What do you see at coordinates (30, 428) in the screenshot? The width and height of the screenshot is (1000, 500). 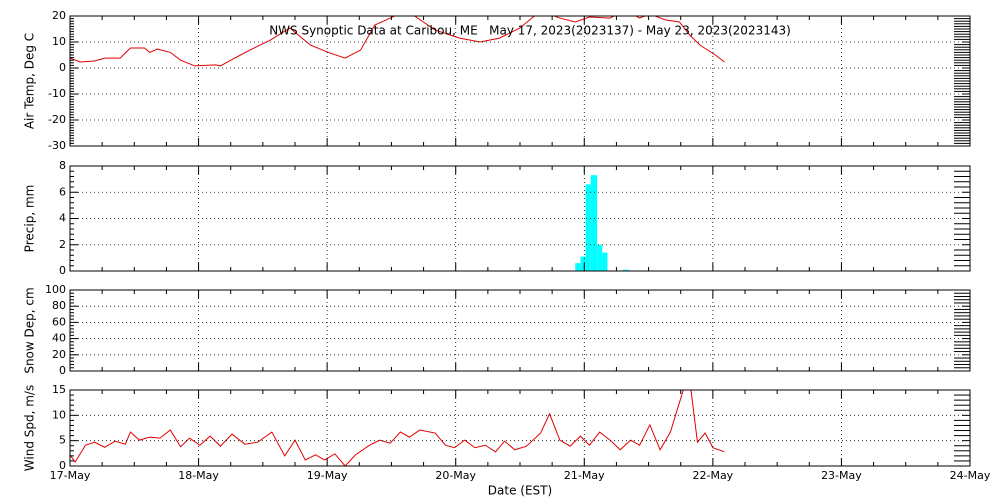 I see `y-axis-label: Wind Spd, m/s` at bounding box center [30, 428].